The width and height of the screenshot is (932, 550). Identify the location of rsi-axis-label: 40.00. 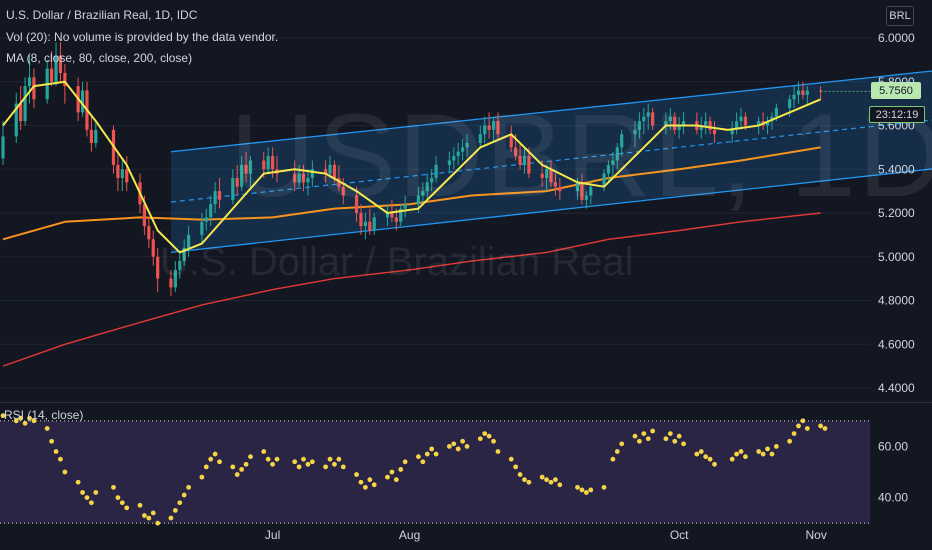
(893, 498).